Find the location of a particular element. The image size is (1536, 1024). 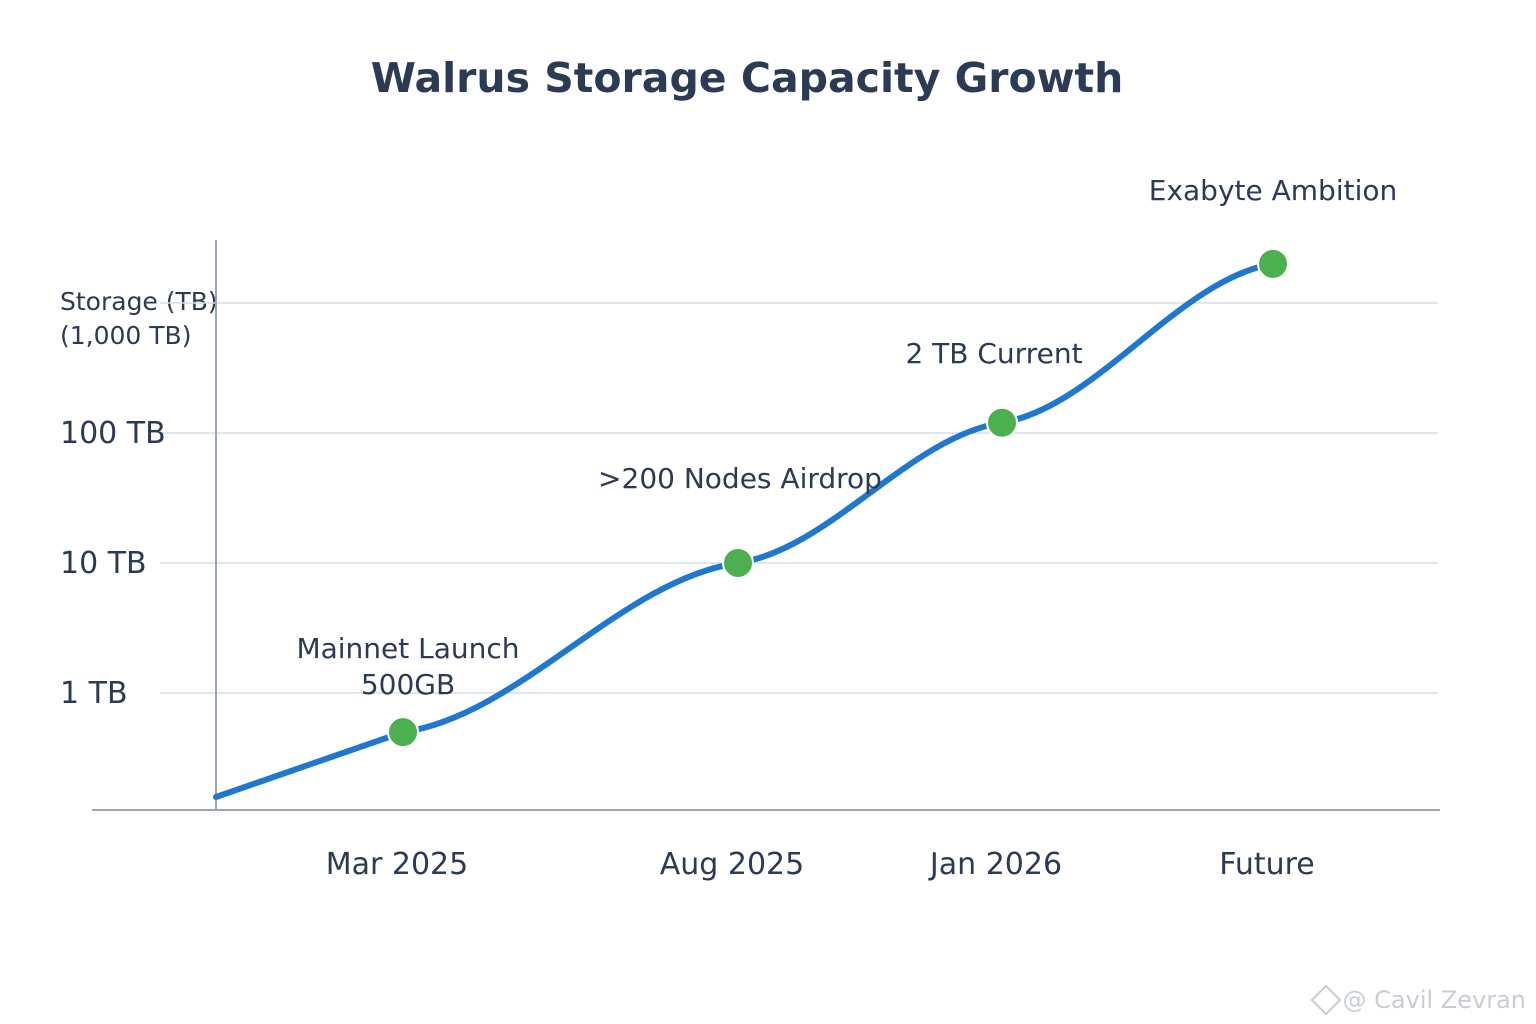

annotation-label: Exabyte Ambition is located at coordinates (1273, 190).